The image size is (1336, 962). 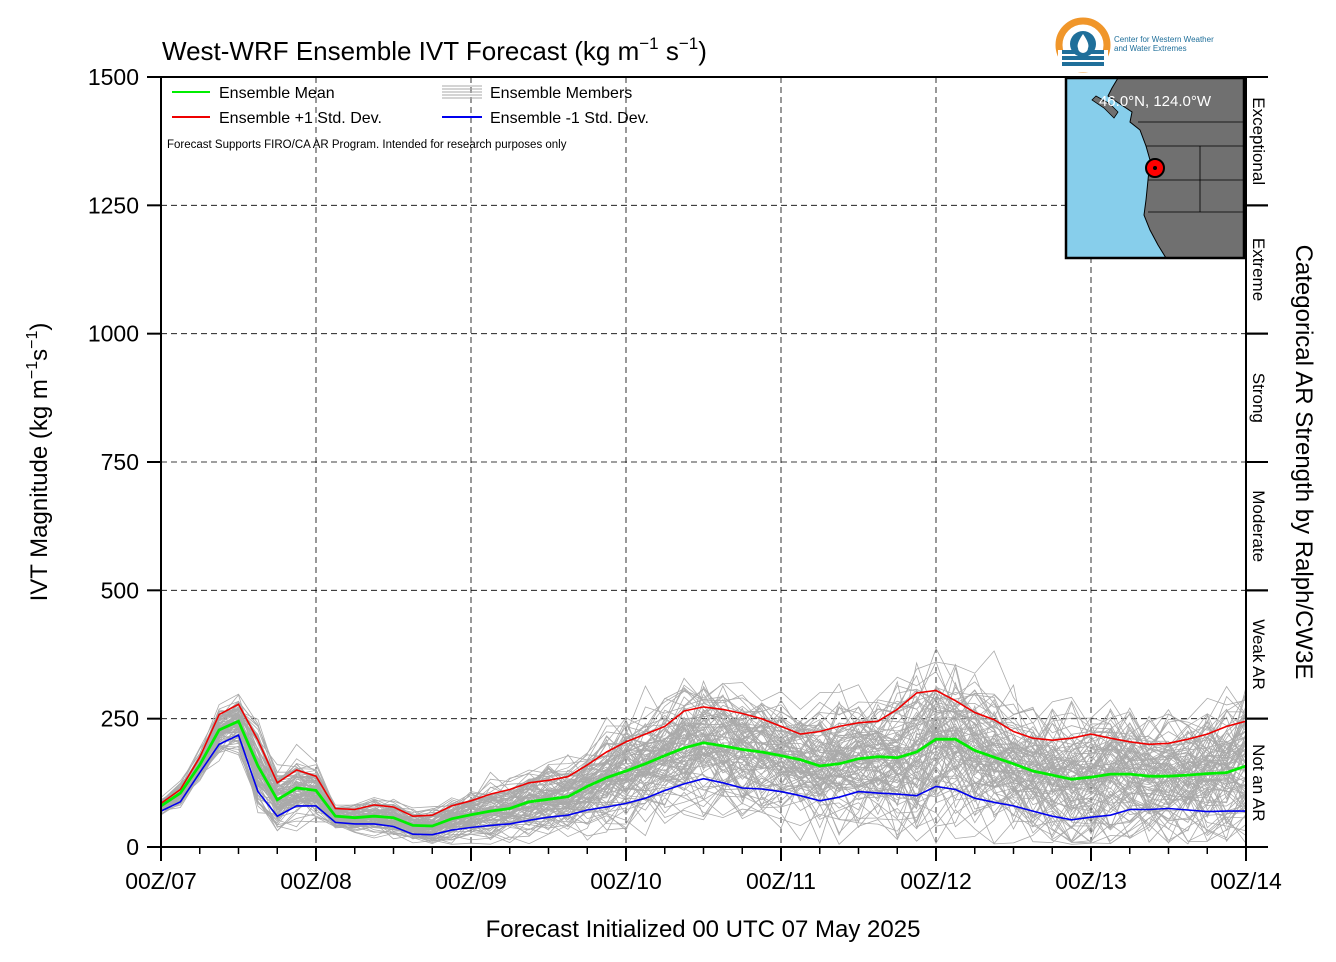 I want to click on category-label: Weak AR, so click(x=1258, y=654).